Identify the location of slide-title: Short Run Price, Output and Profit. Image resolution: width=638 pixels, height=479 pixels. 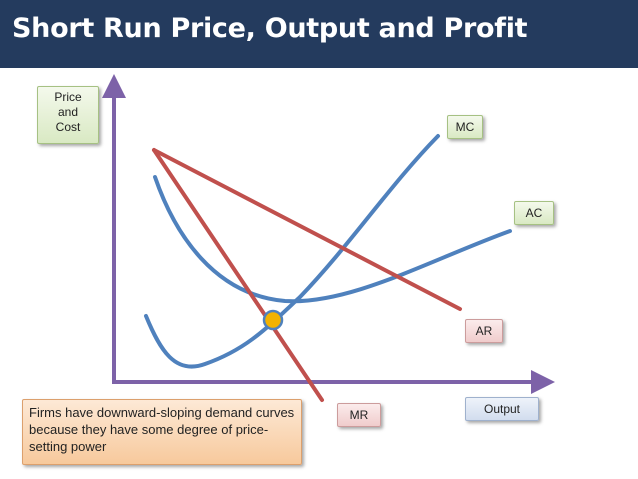
(270, 28).